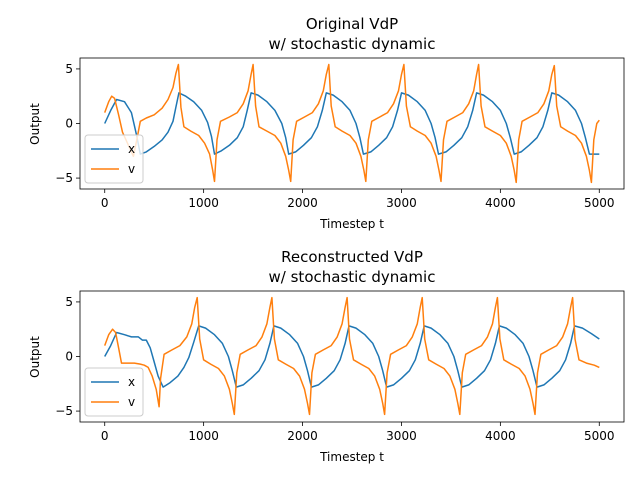  What do you see at coordinates (352, 24) in the screenshot?
I see `chart-title-line-1: Original VdP` at bounding box center [352, 24].